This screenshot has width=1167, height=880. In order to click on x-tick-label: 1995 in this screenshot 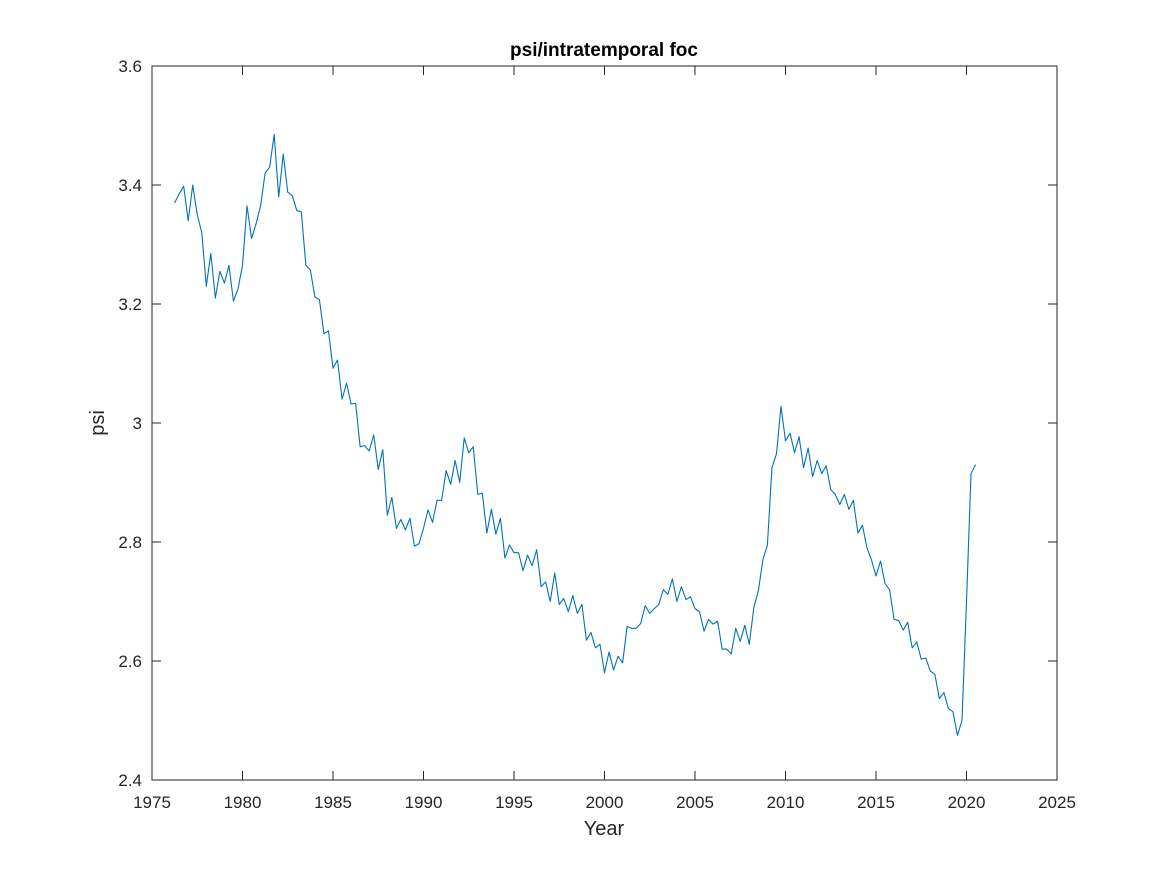, I will do `click(514, 802)`.